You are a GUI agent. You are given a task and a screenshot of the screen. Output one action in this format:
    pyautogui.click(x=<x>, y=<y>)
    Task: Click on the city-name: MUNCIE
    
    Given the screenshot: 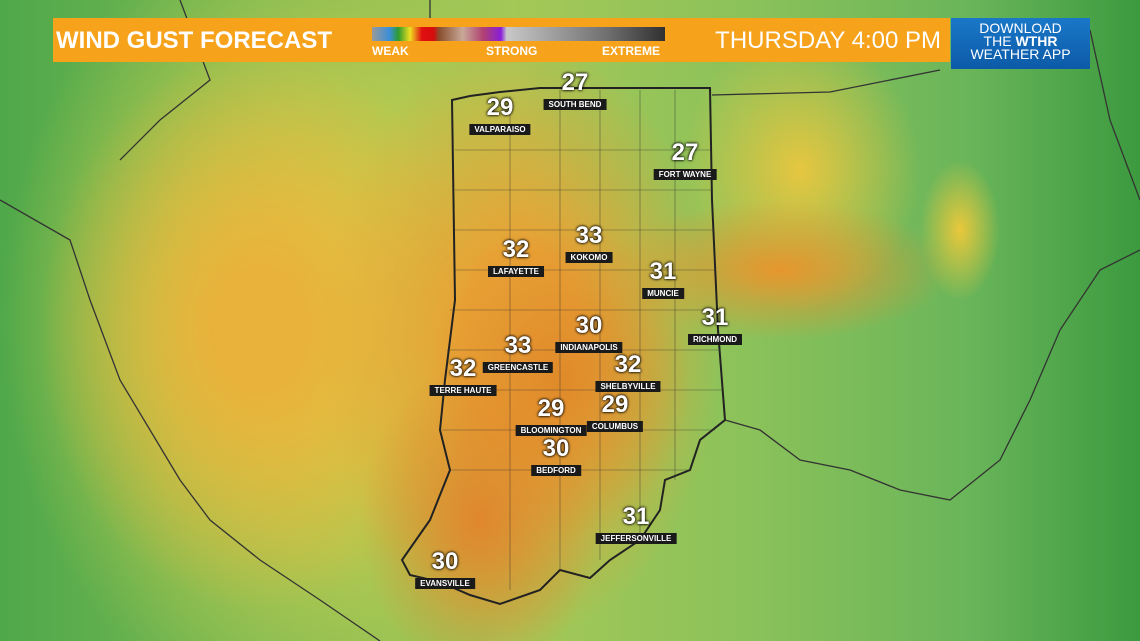 What is the action you would take?
    pyautogui.click(x=663, y=293)
    